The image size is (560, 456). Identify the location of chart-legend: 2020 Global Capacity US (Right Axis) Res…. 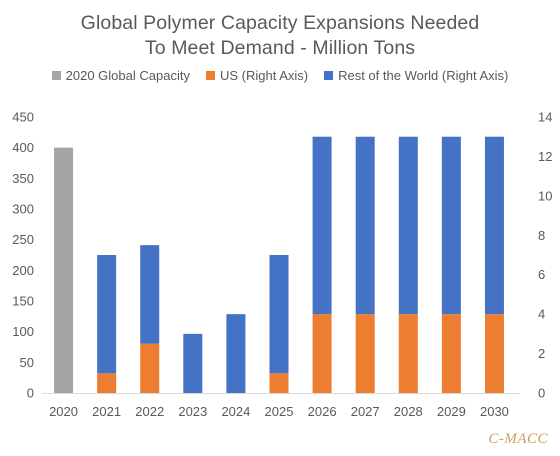
(280, 75).